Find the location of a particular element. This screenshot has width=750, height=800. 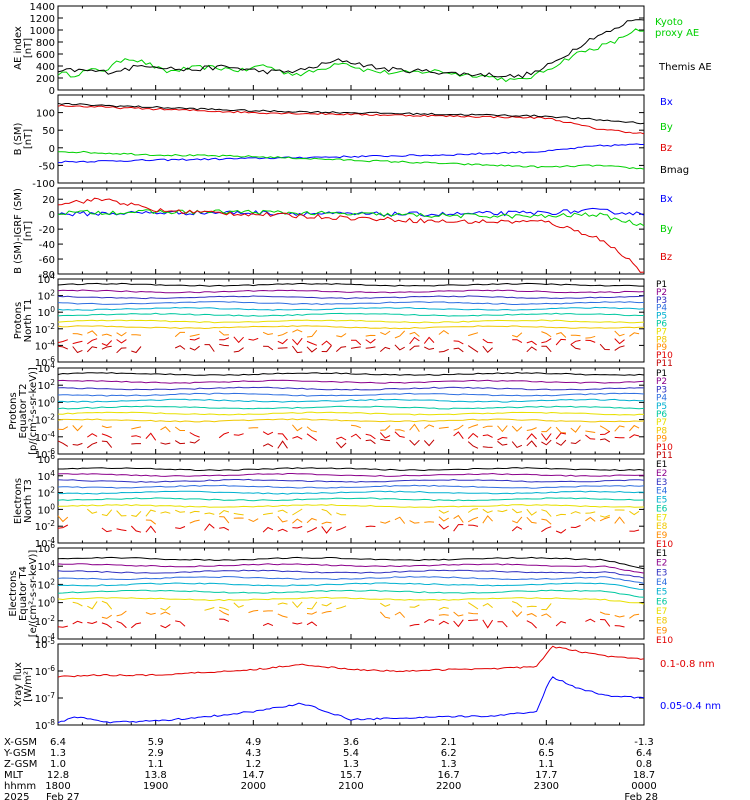

legend-label: Kyoto is located at coordinates (669, 22).